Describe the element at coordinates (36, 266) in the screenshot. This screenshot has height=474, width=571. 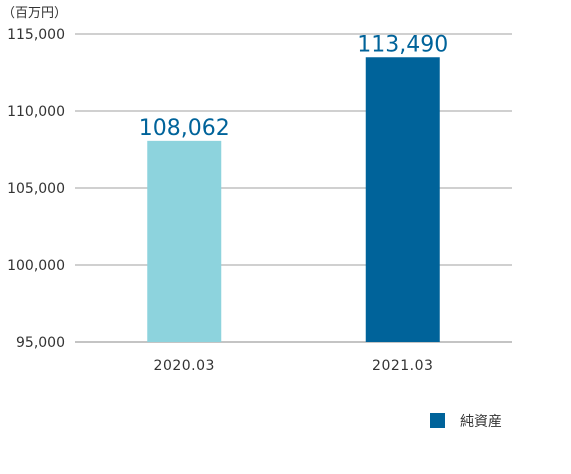
I see `y-tick-label: 100,000` at that location.